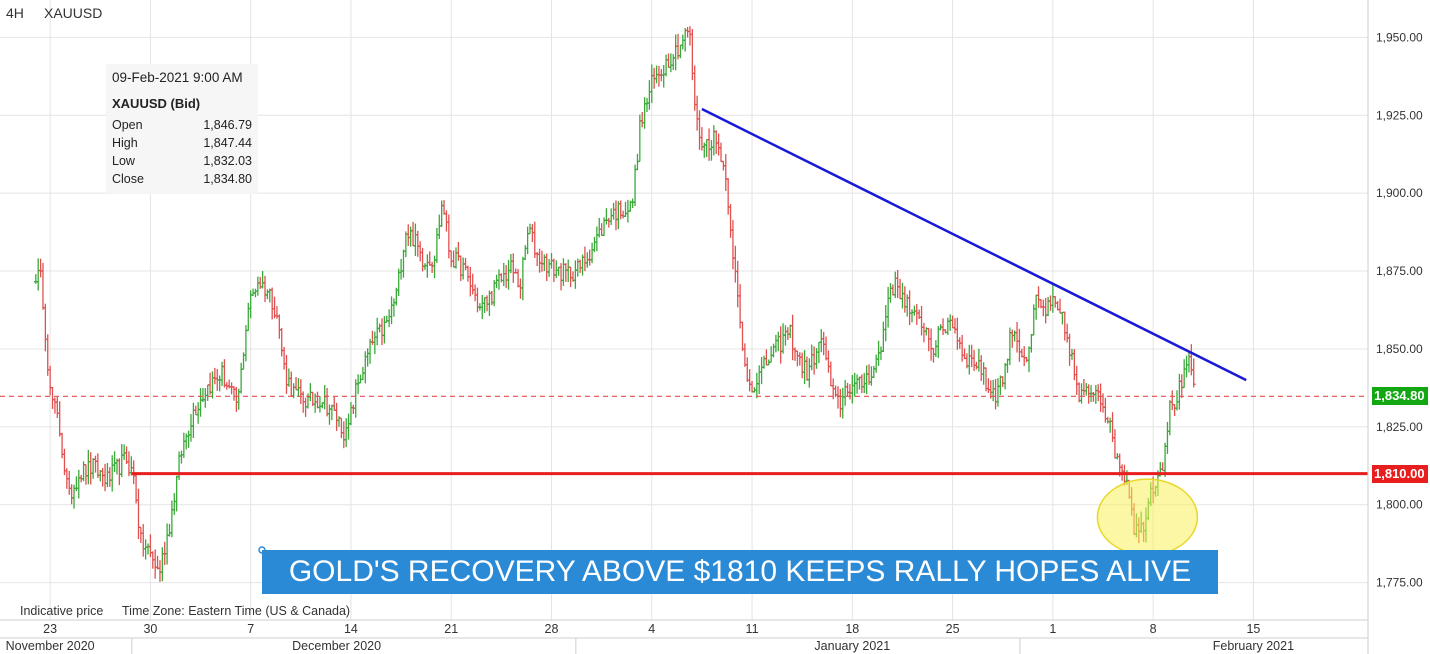 This screenshot has width=1430, height=654. Describe the element at coordinates (1399, 583) in the screenshot. I see `y-tick-label: 1,775.00` at that location.